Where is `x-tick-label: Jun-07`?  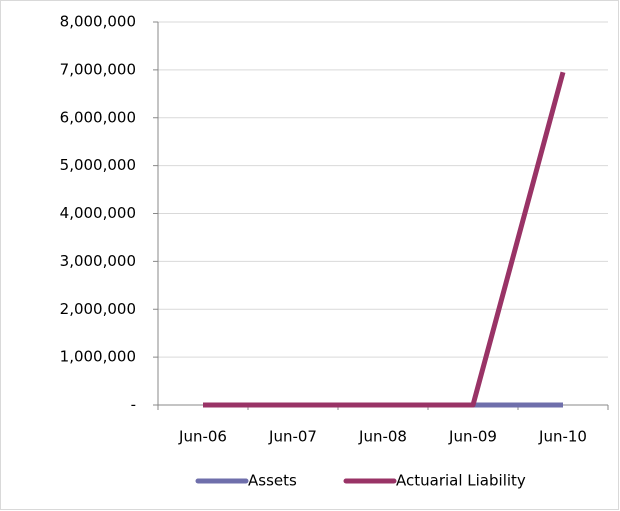 x-tick-label: Jun-07 is located at coordinates (292, 437).